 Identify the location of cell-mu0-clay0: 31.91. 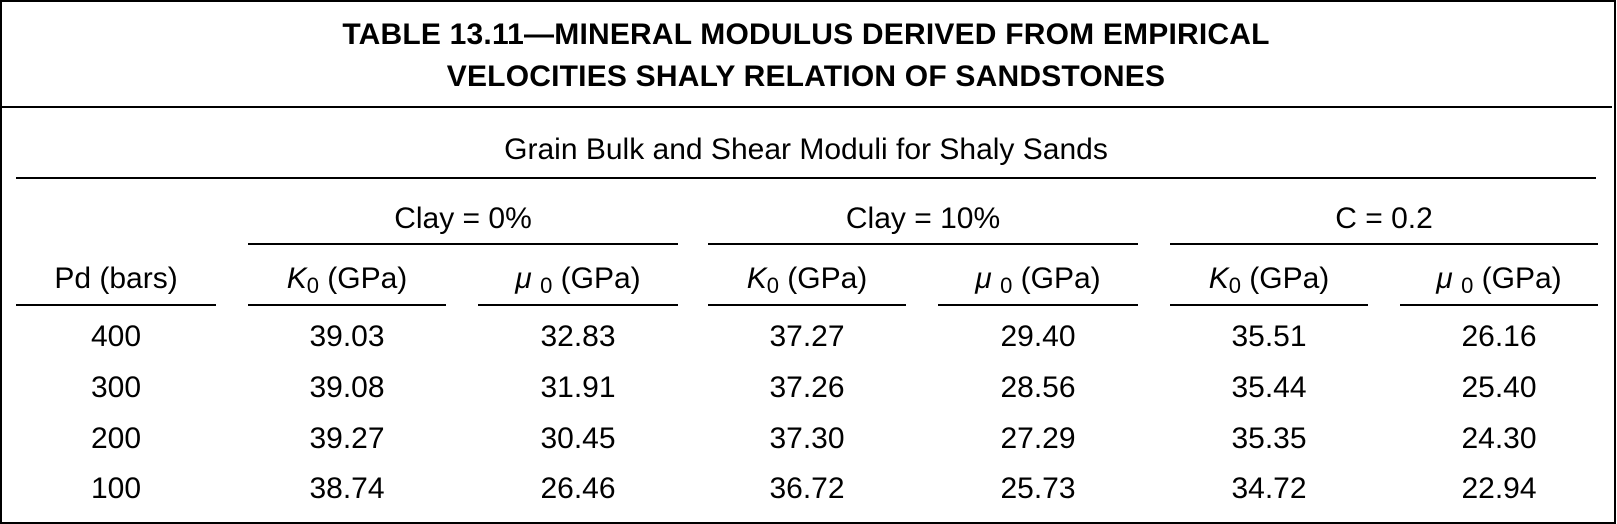
(578, 387).